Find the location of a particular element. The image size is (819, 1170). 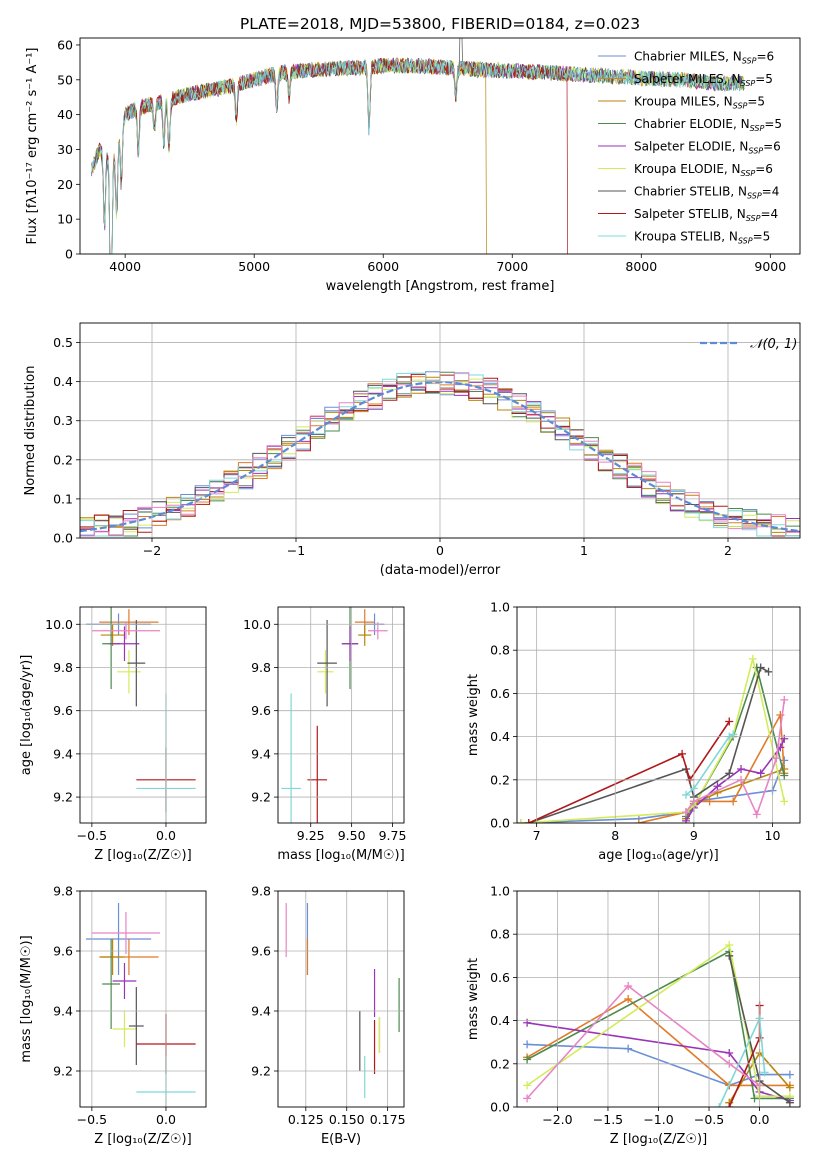

y-tick-label: 10 is located at coordinates (65, 219).